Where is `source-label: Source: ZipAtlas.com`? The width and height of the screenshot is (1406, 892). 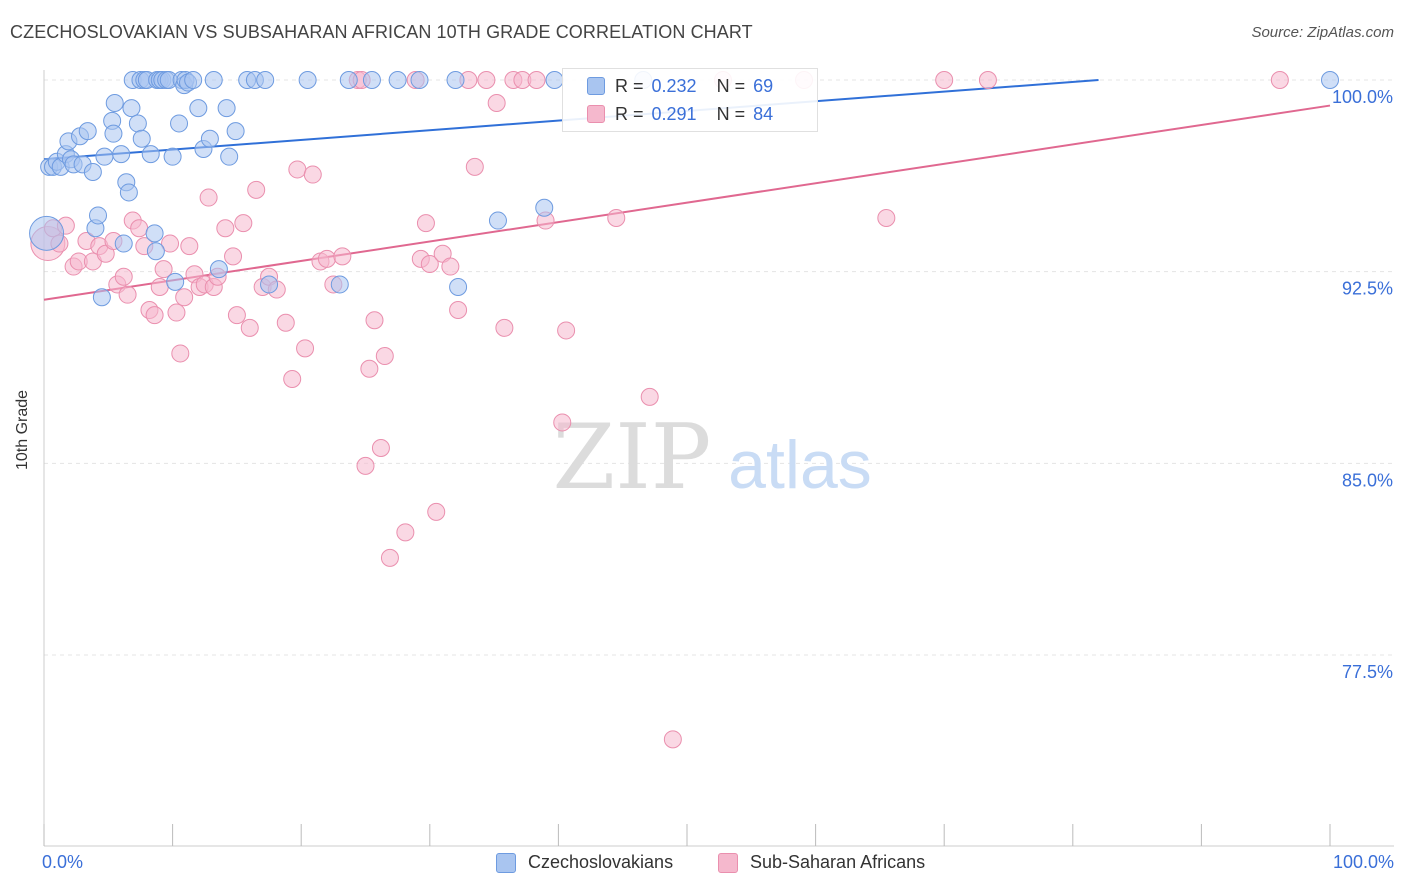
source-label: Source: ZipAtlas.com is located at coordinates (1322, 32).